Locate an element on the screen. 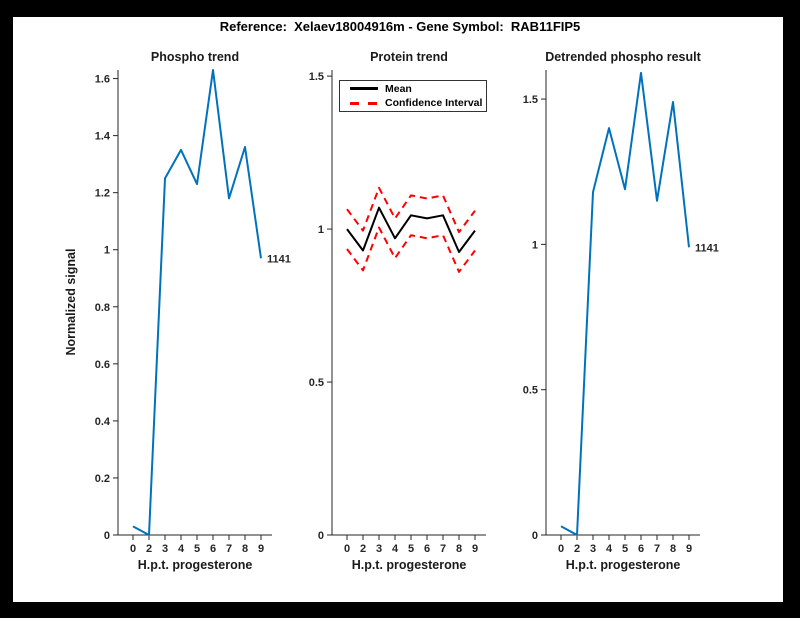 Image resolution: width=800 pixels, height=618 pixels. legend-item-confidence-interval: Confidence Interval is located at coordinates (413, 103).